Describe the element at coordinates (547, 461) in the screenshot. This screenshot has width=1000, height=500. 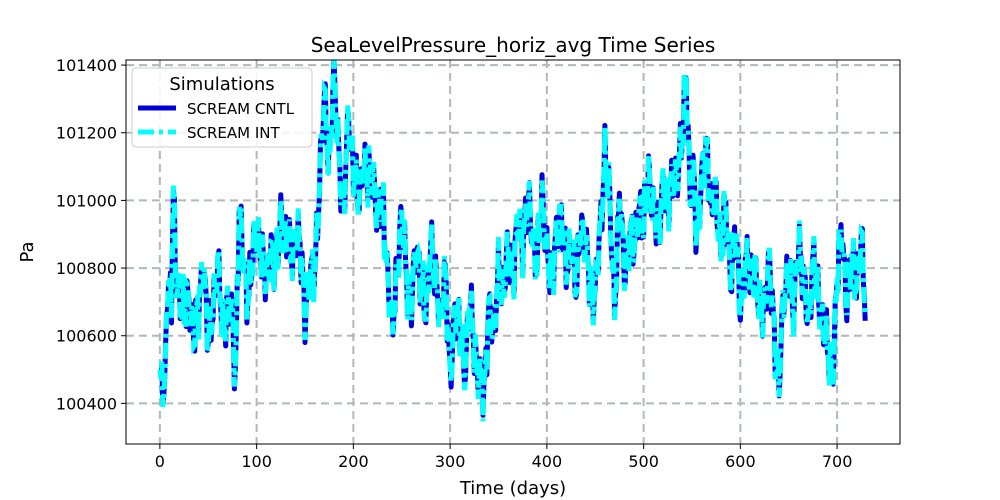
I see `x-tick-label: 400` at that location.